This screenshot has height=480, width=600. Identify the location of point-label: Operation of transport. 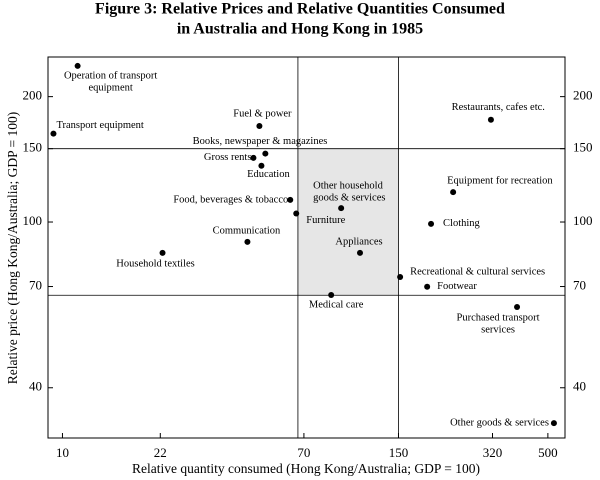
(110, 75).